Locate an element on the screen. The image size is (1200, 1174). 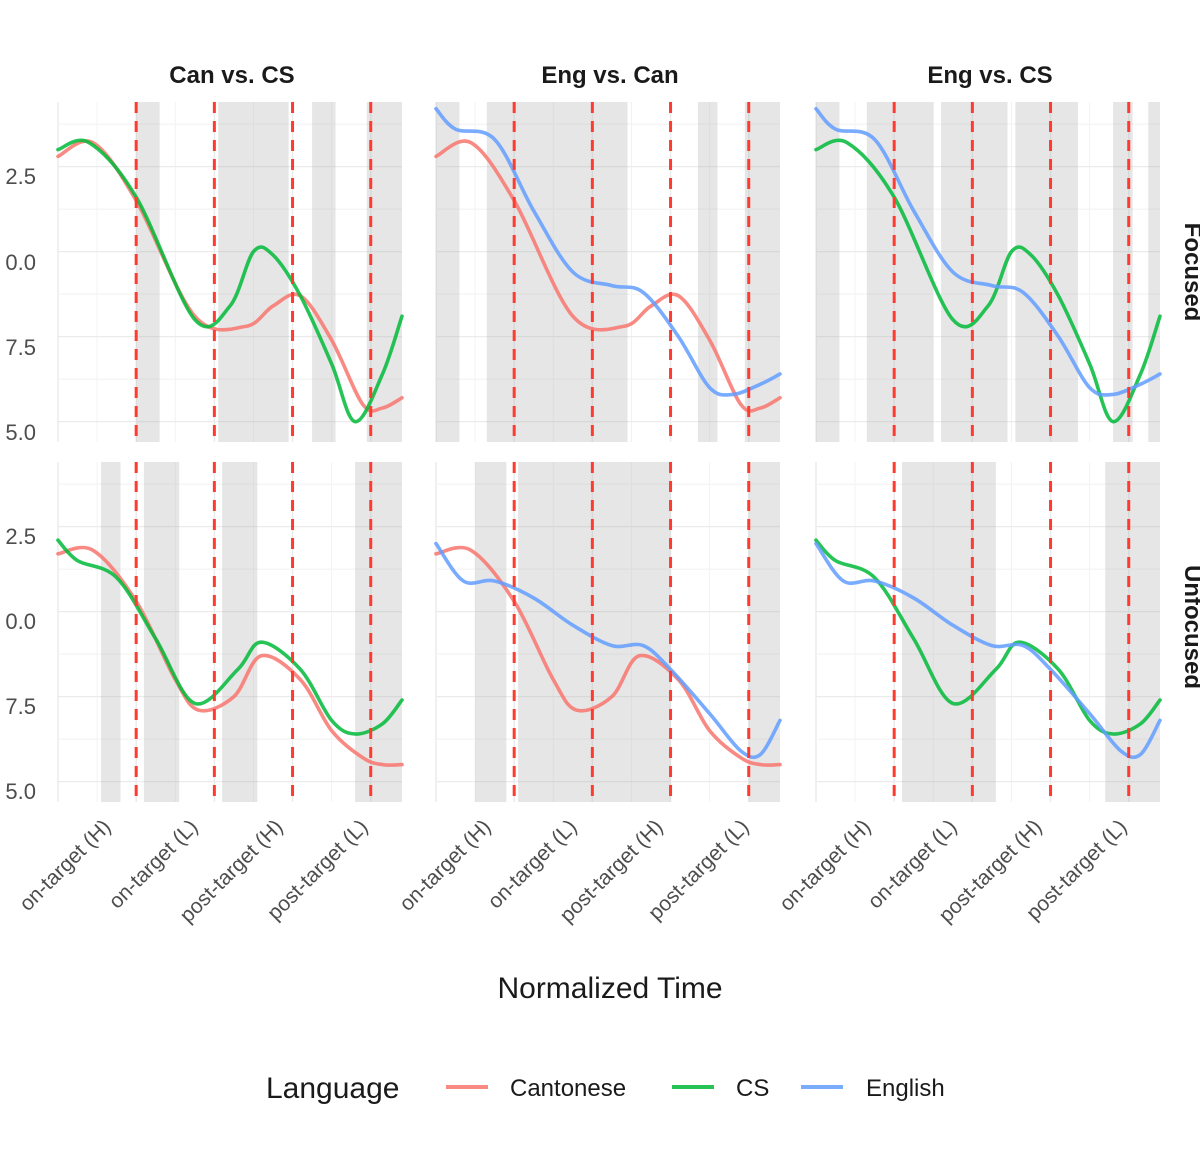
panel-p22 is located at coordinates (608, 632).